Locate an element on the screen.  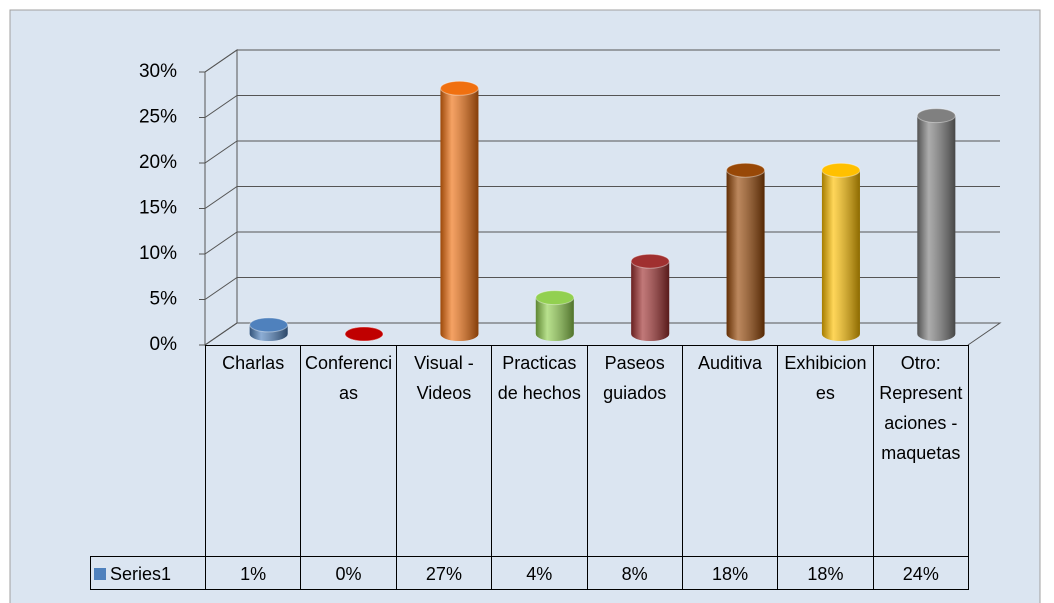
y-tick-label: 15% is located at coordinates (158, 208).